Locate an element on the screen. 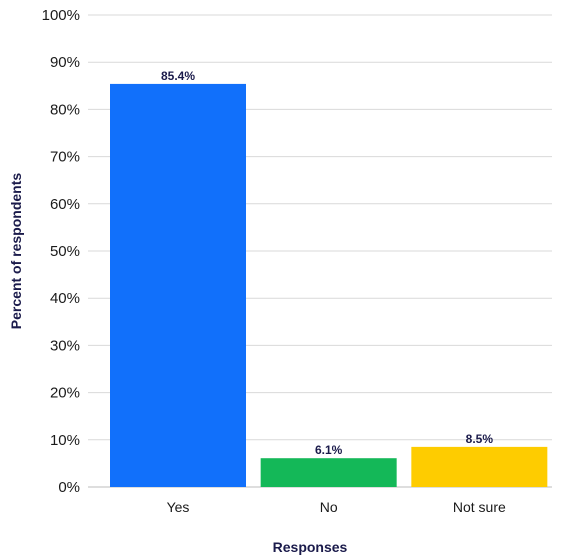  data-label: 85.4% is located at coordinates (178, 76).